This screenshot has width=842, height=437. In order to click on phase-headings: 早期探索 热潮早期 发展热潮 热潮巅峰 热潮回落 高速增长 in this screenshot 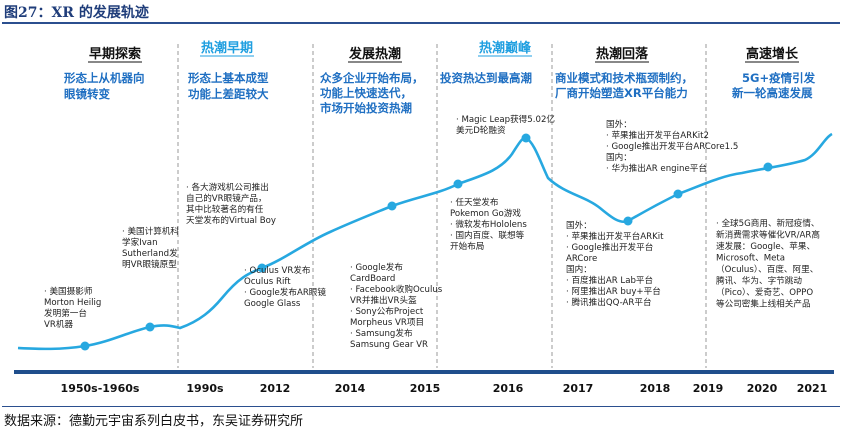, I will do `click(443, 51)`.